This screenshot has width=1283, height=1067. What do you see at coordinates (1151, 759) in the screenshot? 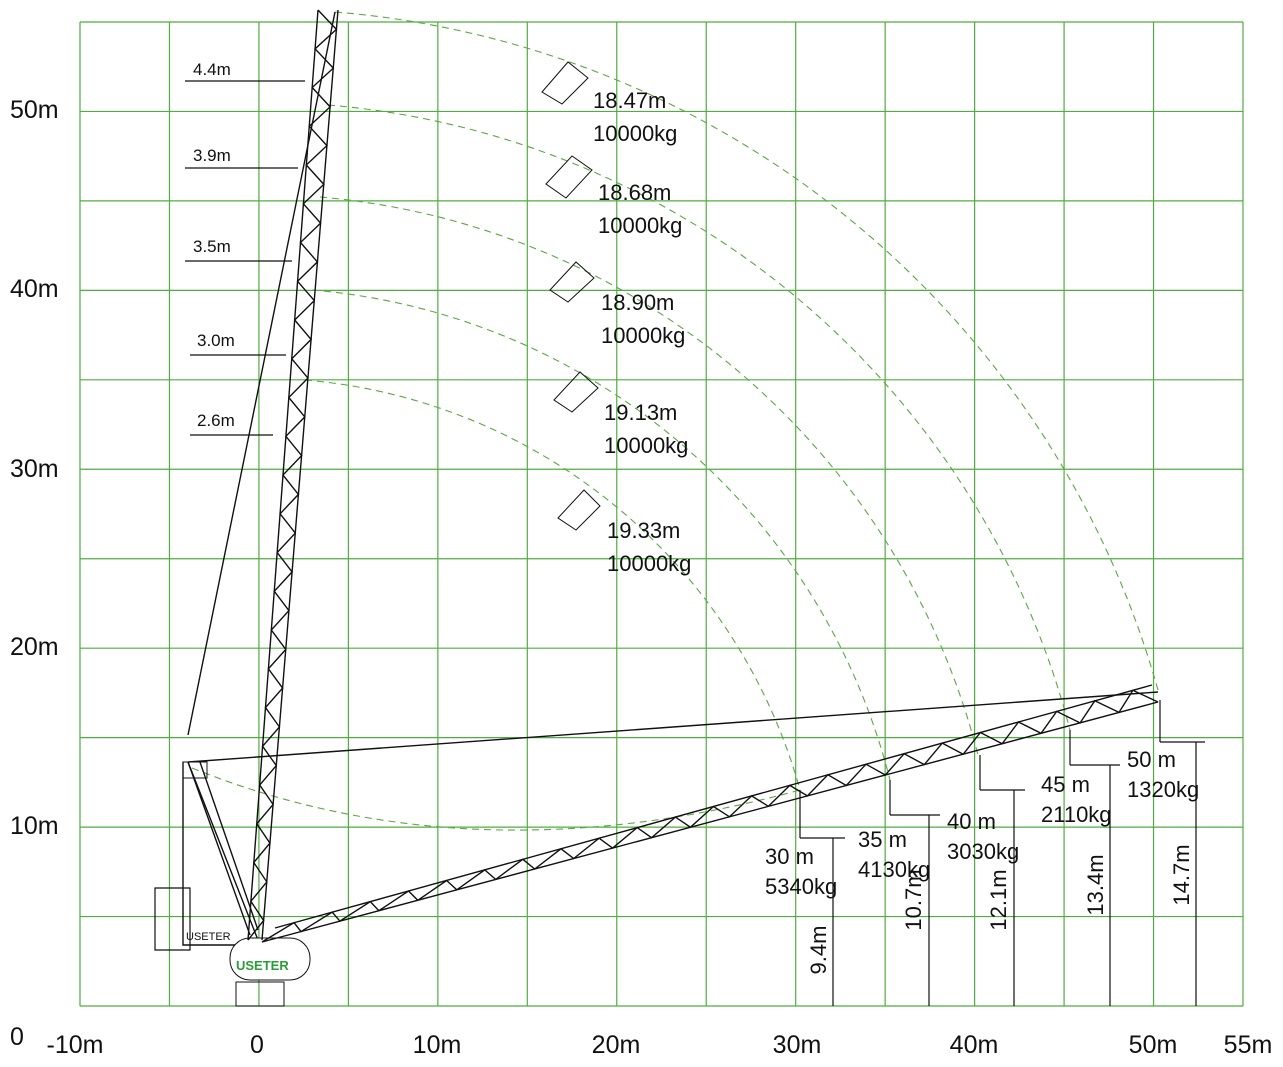
I see `jib-length: 50 m` at bounding box center [1151, 759].